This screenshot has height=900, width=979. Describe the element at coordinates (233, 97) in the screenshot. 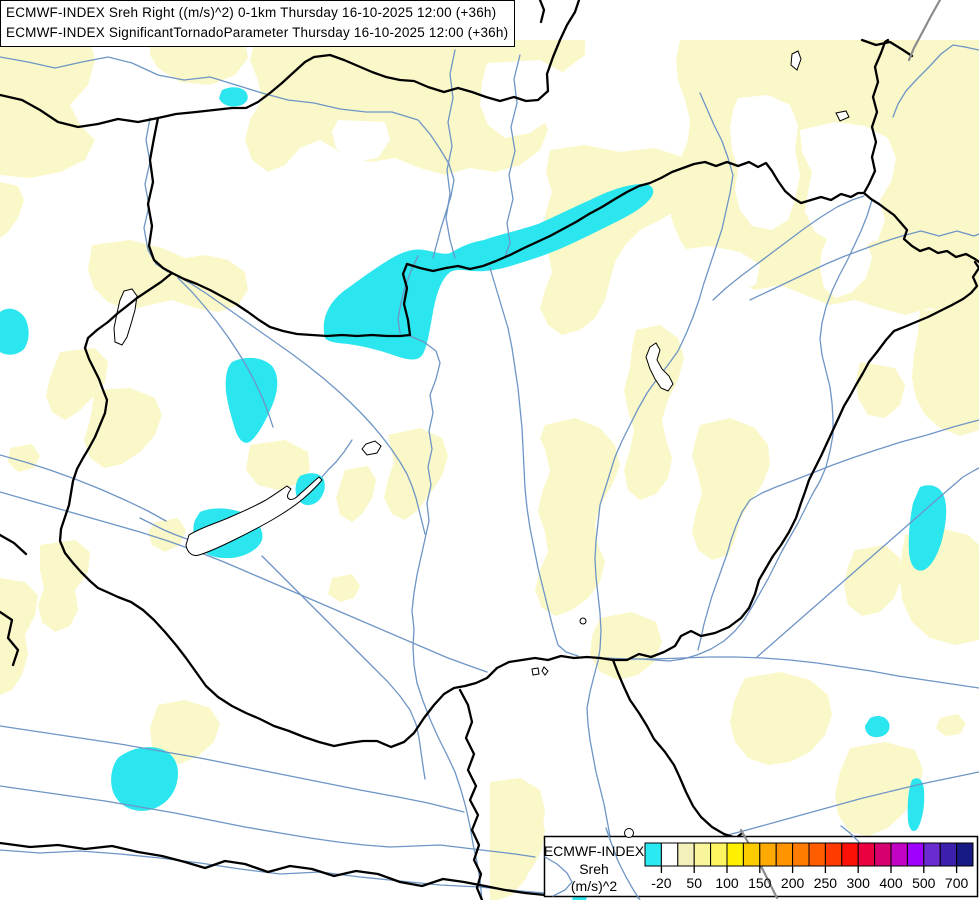

I see `cyan-small-north` at that location.